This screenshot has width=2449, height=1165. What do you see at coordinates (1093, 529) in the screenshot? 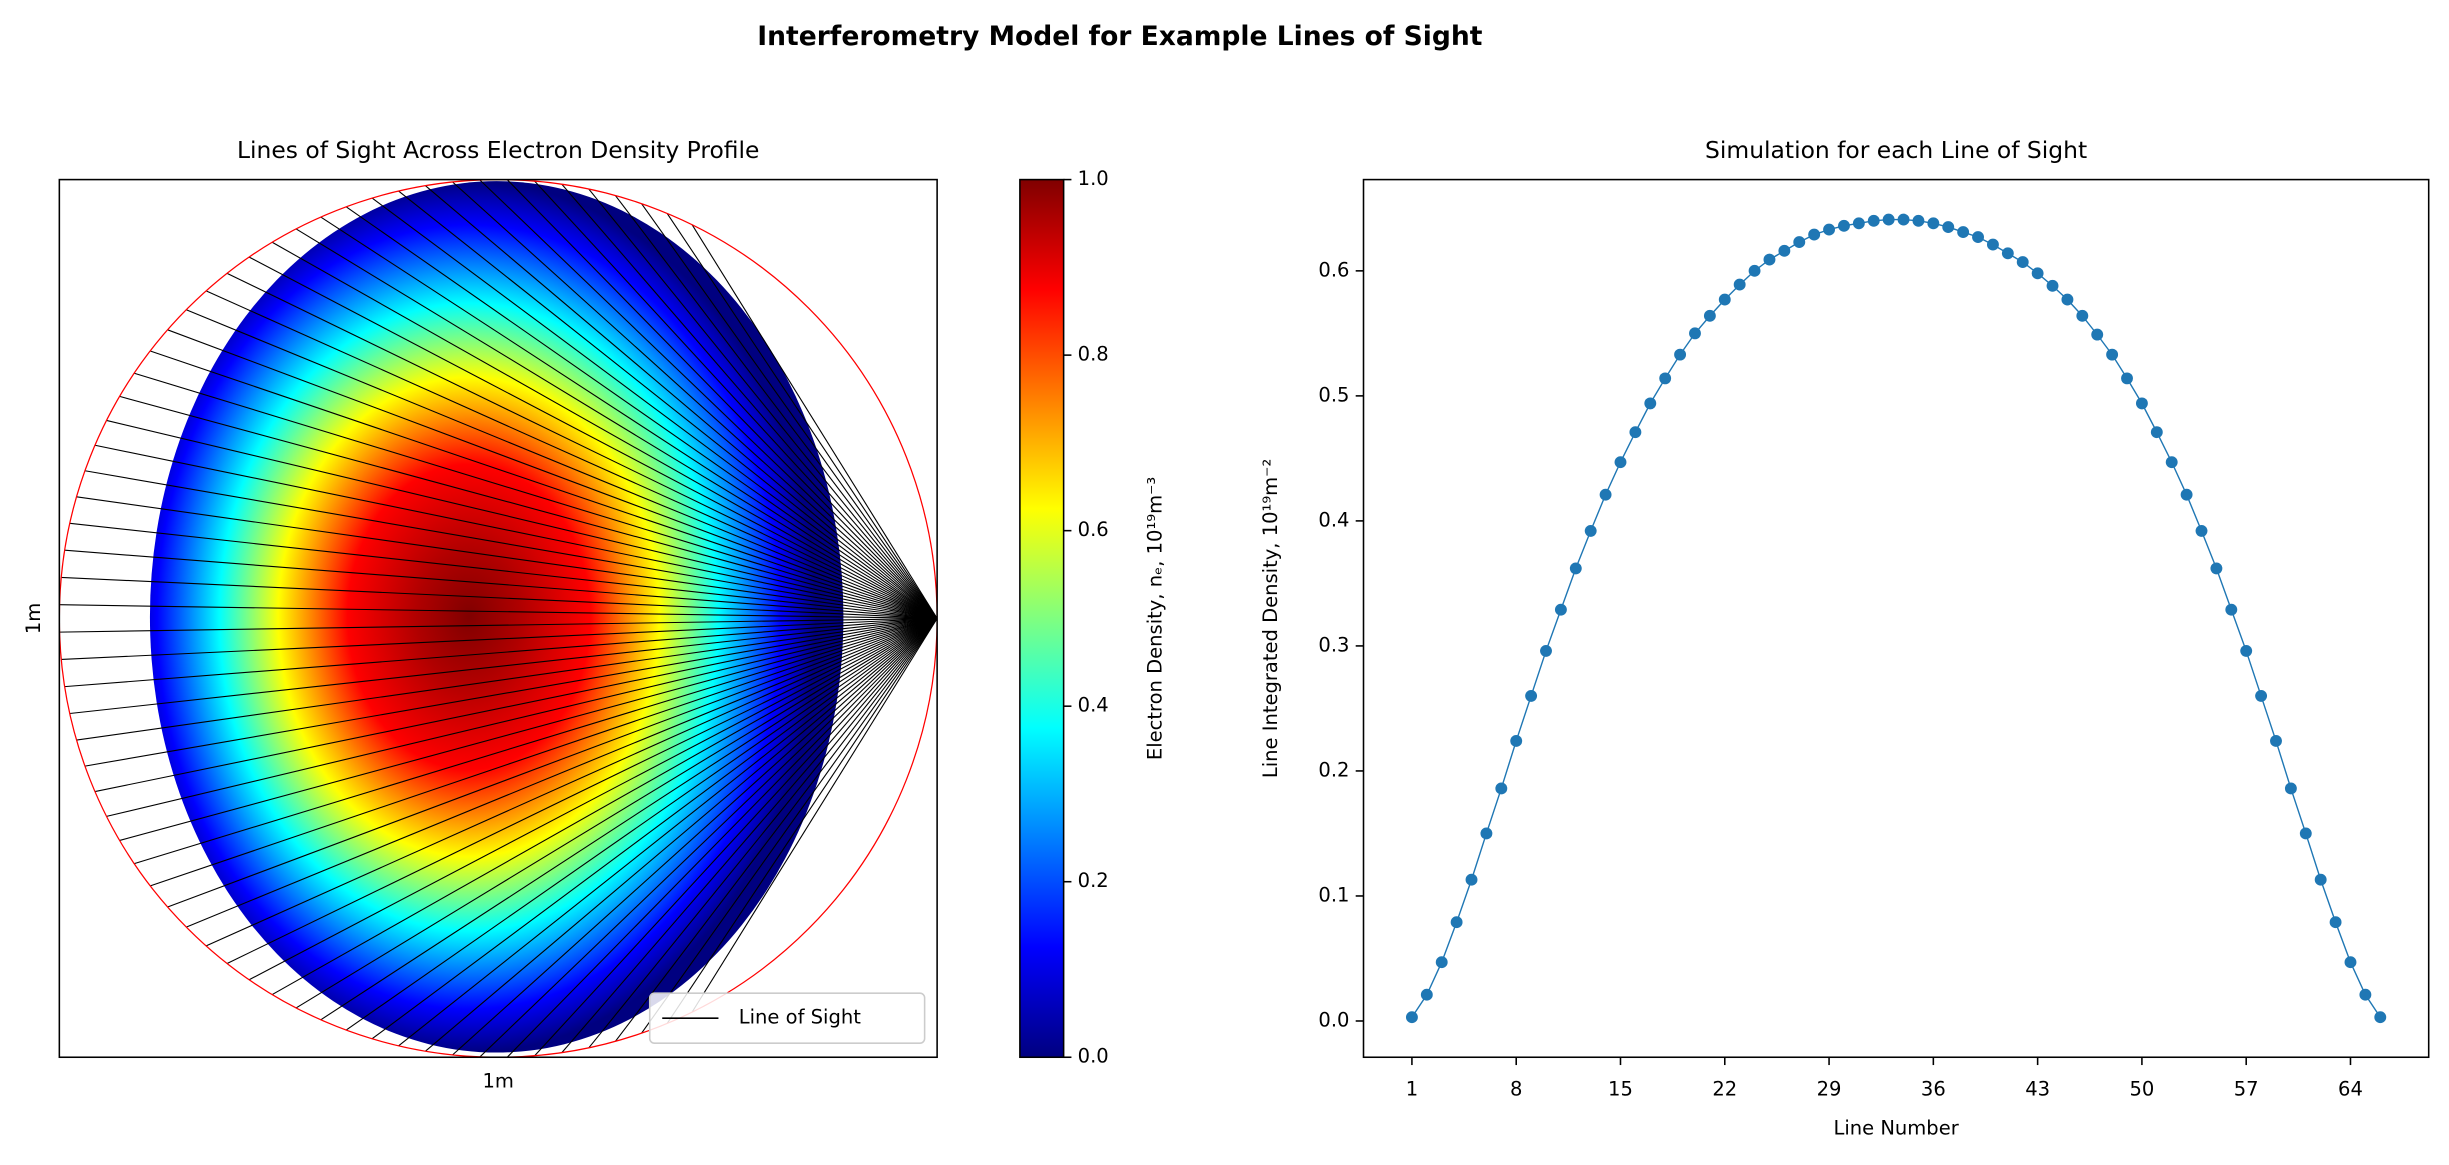
I see `colorbar-tick-label: 0.6` at bounding box center [1093, 529].